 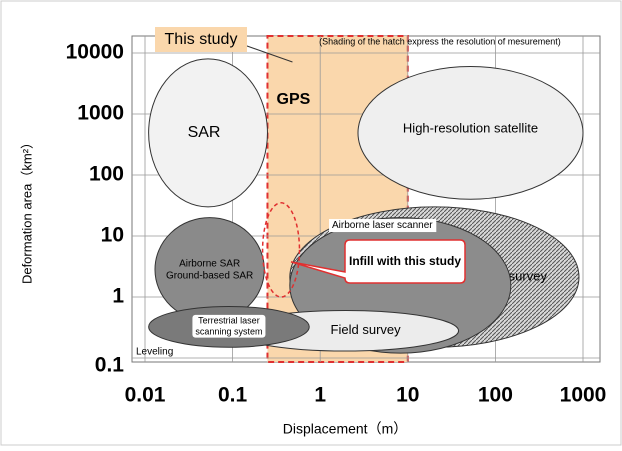 I want to click on x-tick-label: 1000, so click(x=583, y=395).